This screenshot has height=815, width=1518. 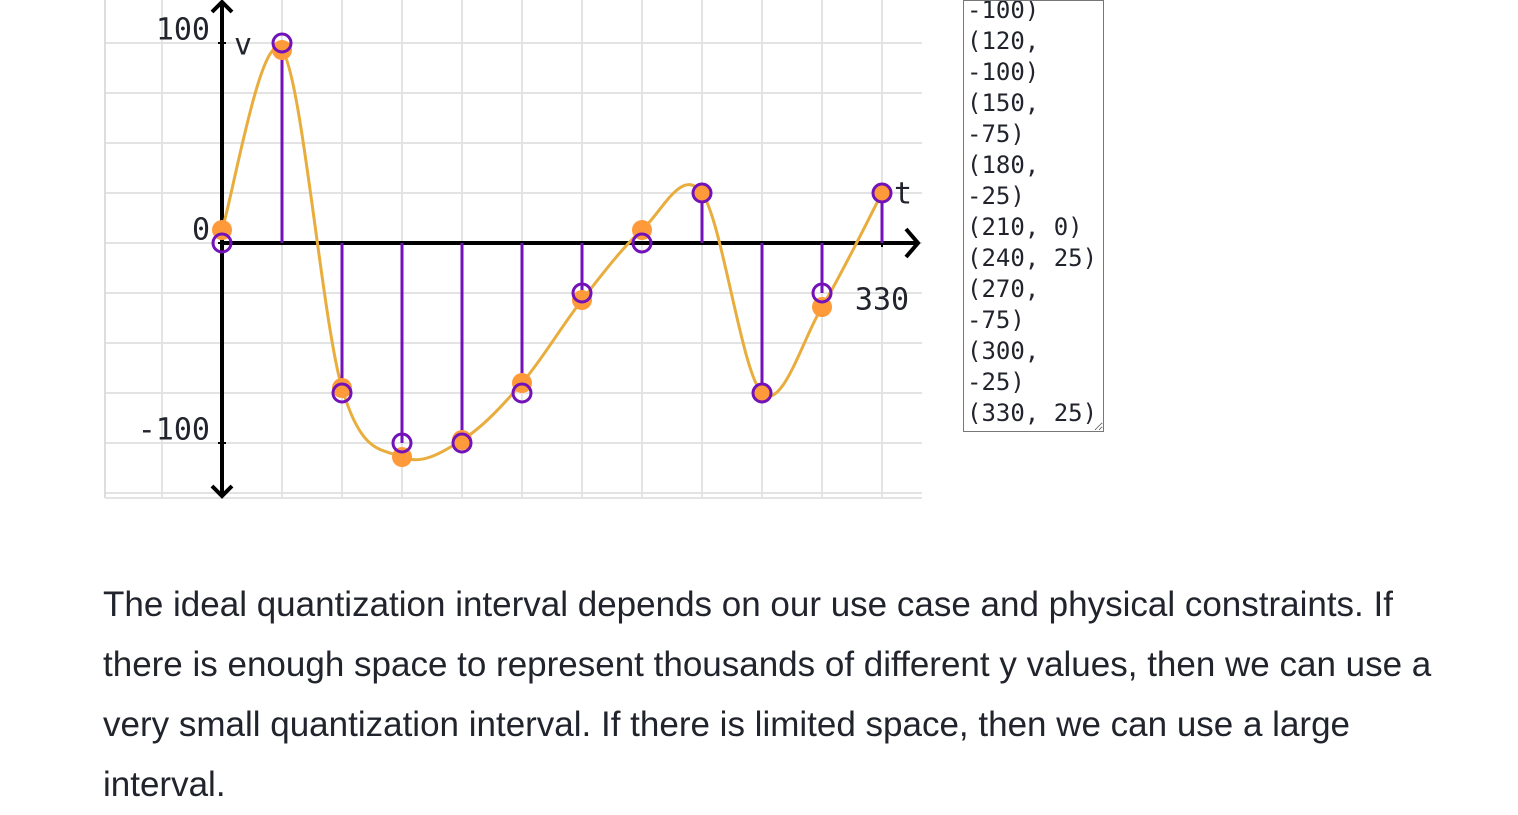 I want to click on x-axis-label: t, so click(x=903, y=194).